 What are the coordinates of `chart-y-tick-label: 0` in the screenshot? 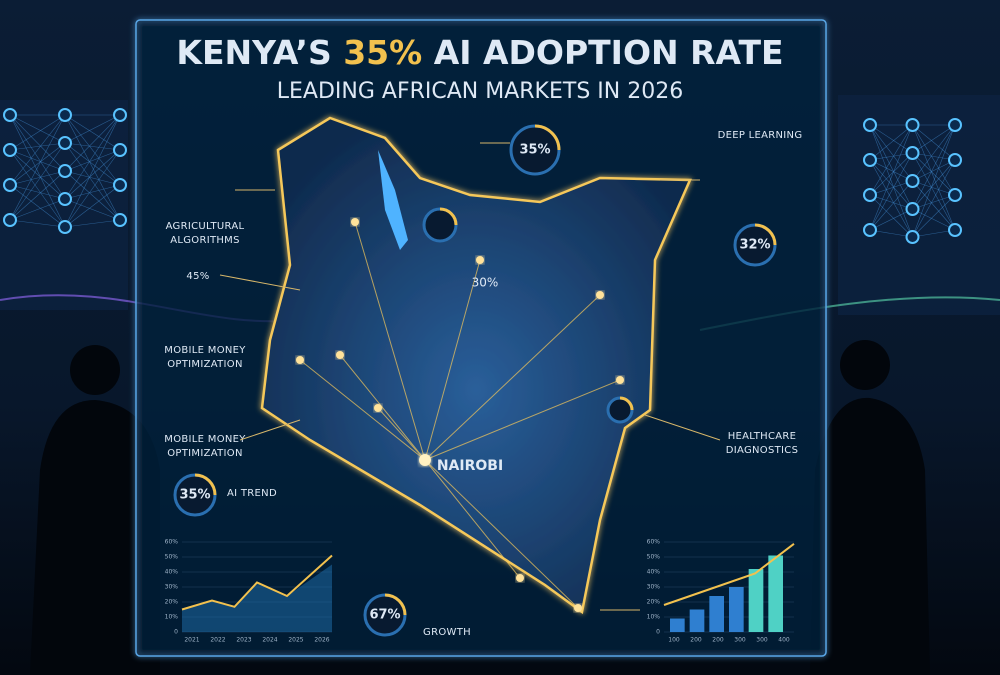 It's located at (658, 632).